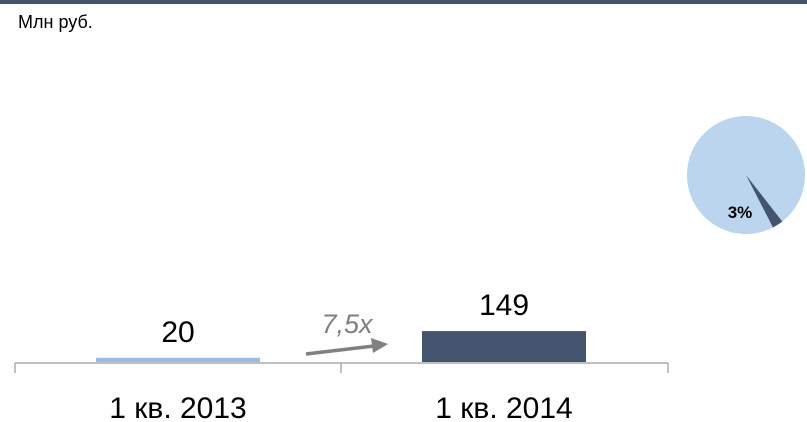 Image resolution: width=807 pixels, height=422 pixels. I want to click on top-rule, so click(403, 2).